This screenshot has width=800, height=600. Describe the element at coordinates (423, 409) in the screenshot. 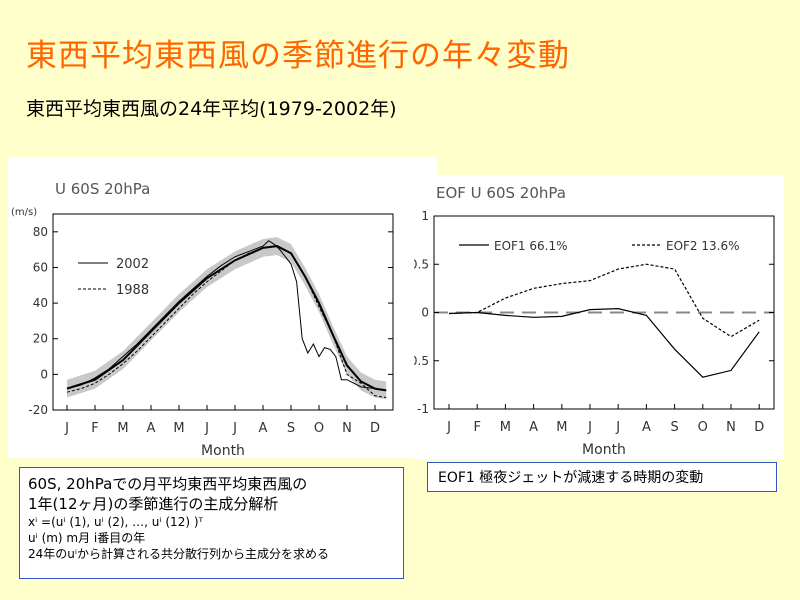

I see `y-tick-label: -1` at that location.